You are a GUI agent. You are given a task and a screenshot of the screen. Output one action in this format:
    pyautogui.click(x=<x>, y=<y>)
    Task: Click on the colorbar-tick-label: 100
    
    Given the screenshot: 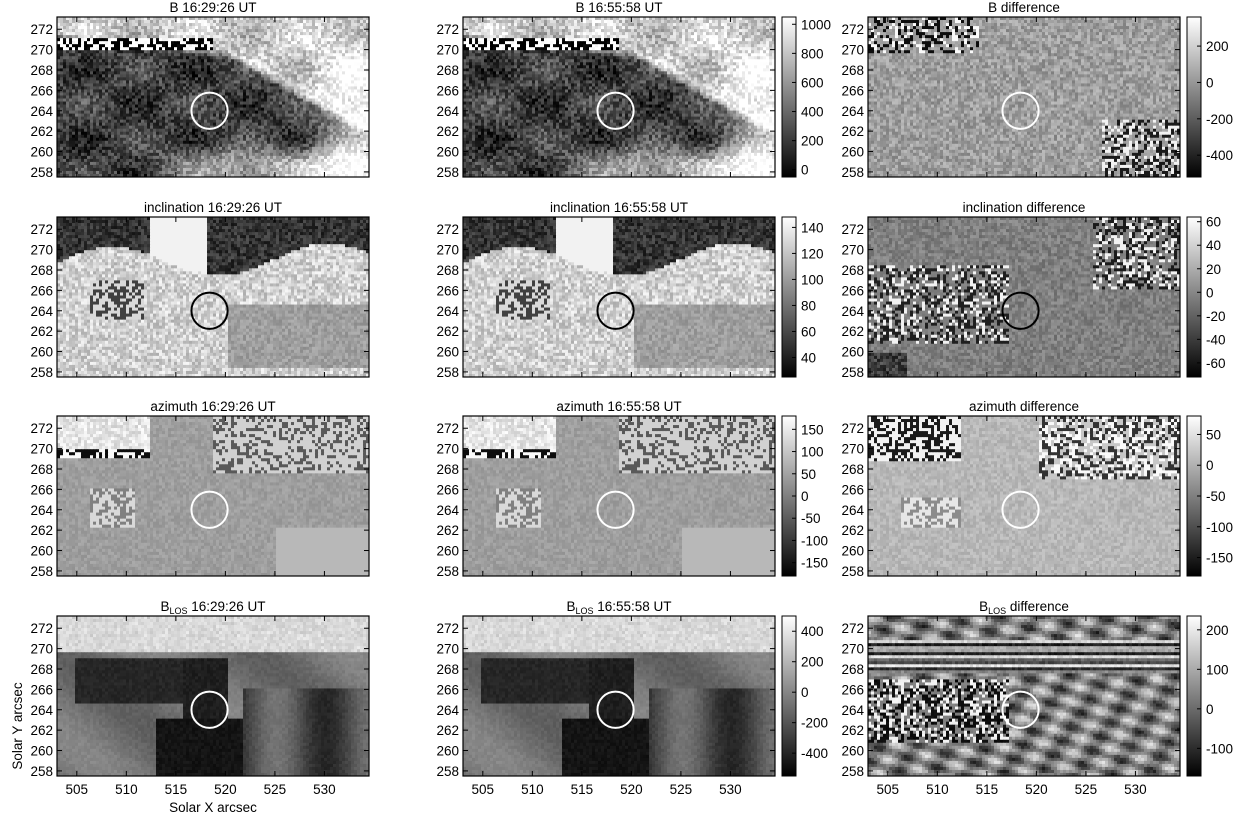 What is the action you would take?
    pyautogui.click(x=812, y=279)
    